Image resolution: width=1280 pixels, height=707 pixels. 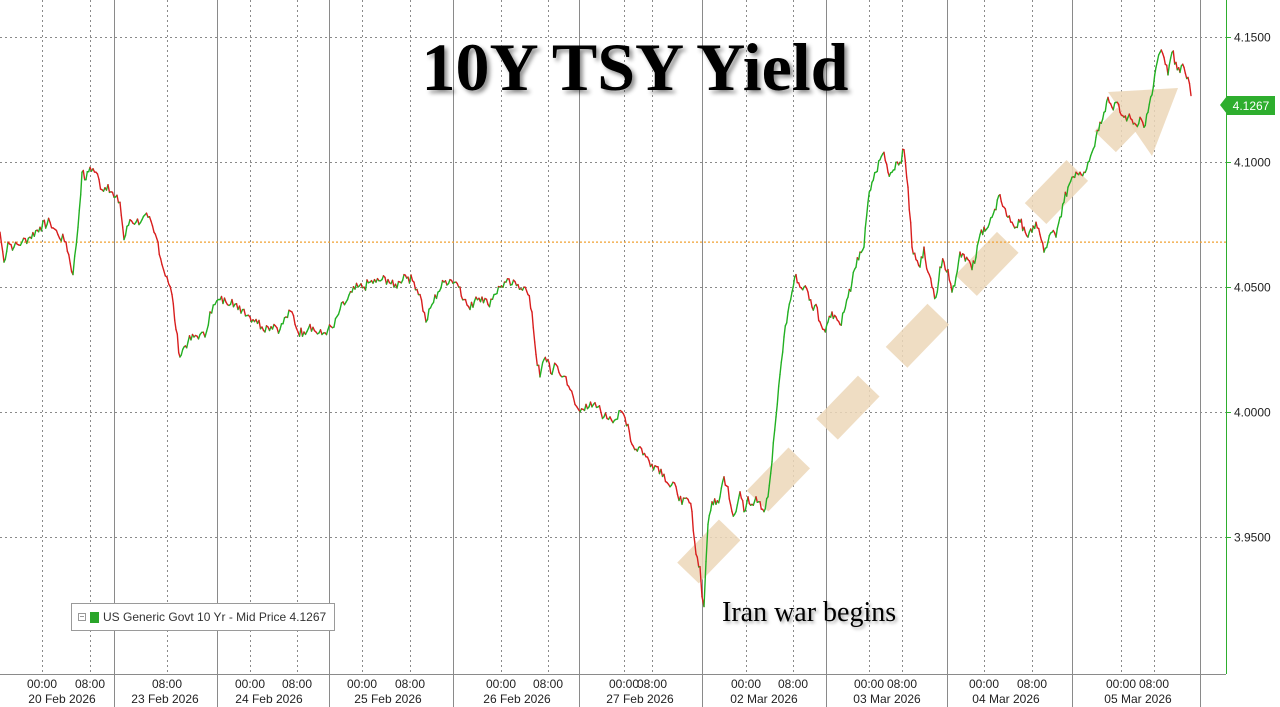 What do you see at coordinates (203, 617) in the screenshot?
I see `legend: US Generic Govt 10 Yr - Mid Price 4.1267` at bounding box center [203, 617].